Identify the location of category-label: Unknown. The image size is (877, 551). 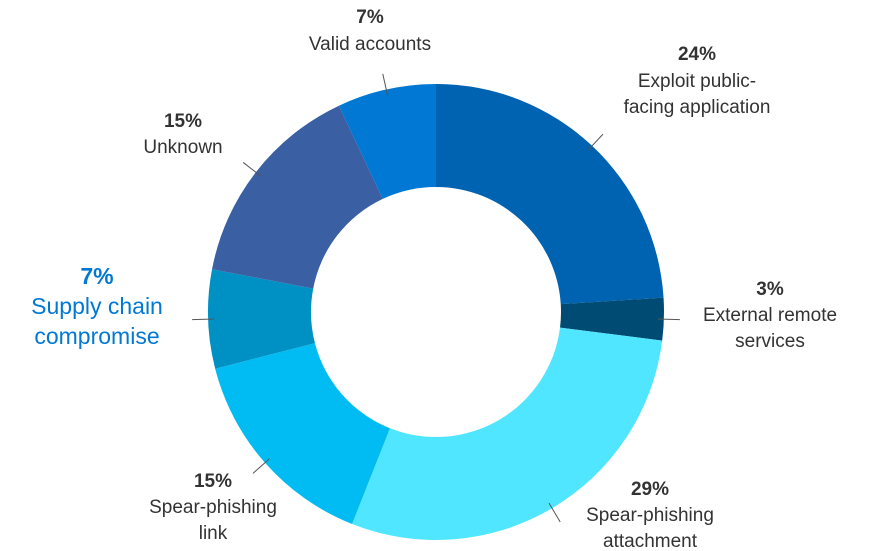
(182, 147).